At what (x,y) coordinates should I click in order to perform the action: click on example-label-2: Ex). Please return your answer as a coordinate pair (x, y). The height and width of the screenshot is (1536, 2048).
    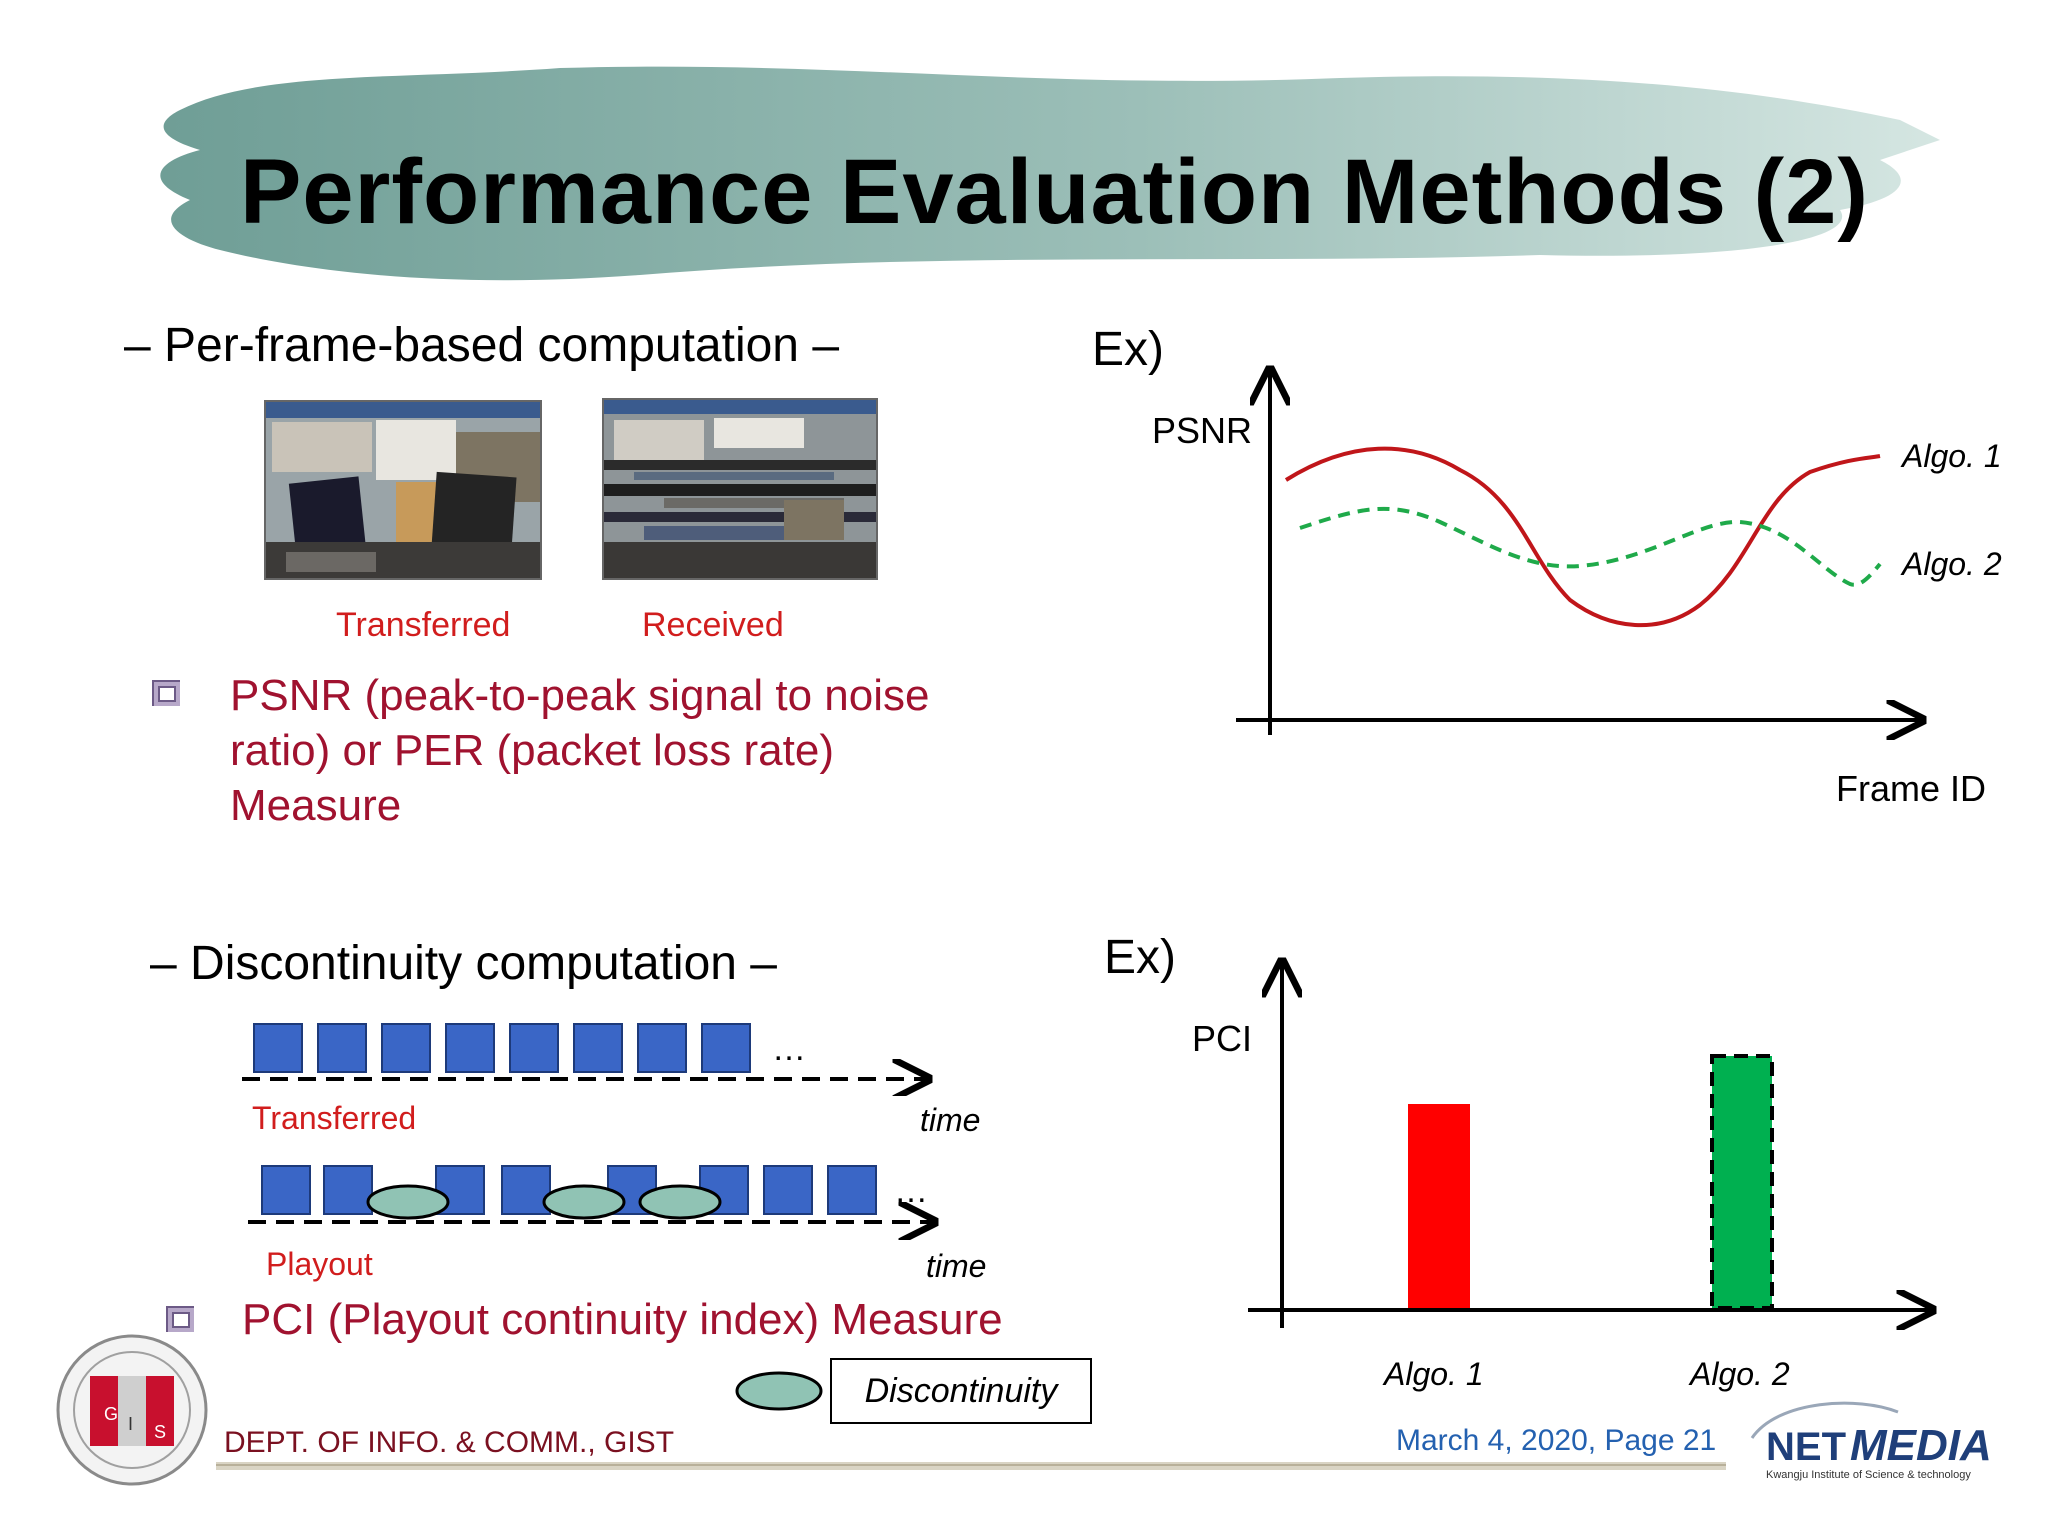
    Looking at the image, I should click on (1140, 957).